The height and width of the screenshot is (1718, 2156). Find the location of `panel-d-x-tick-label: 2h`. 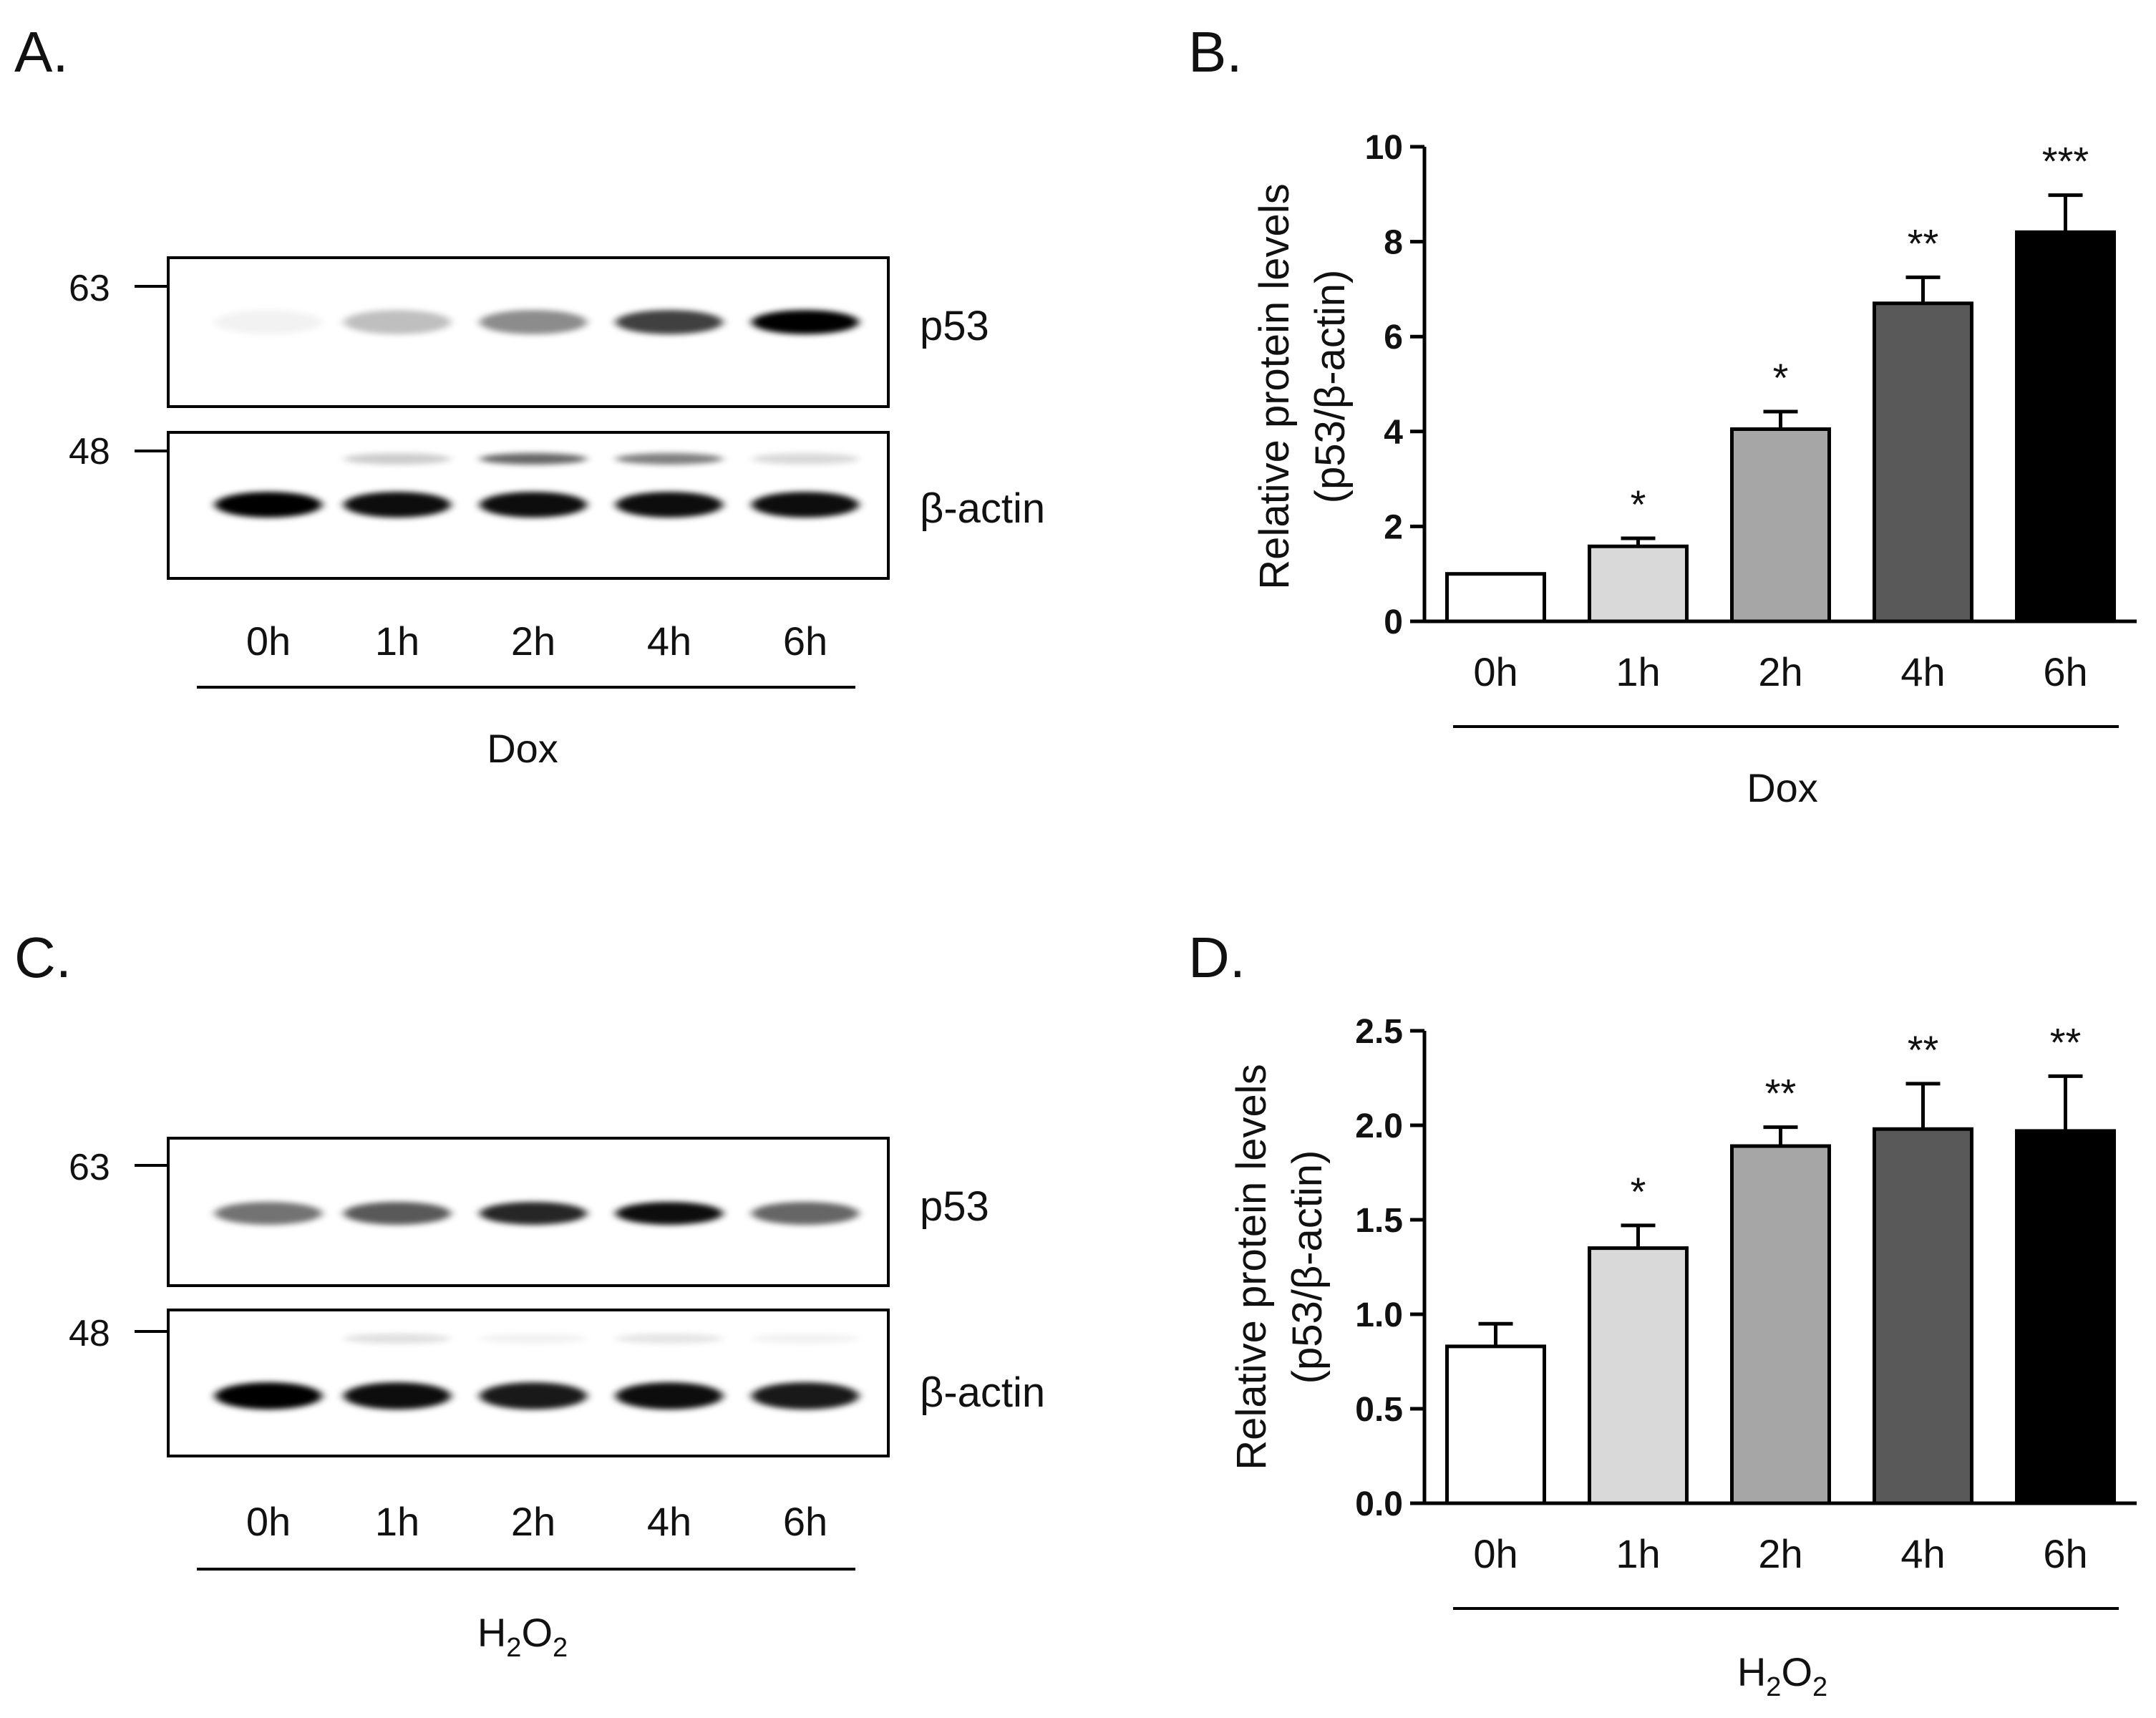

panel-d-x-tick-label: 2h is located at coordinates (1780, 1553).